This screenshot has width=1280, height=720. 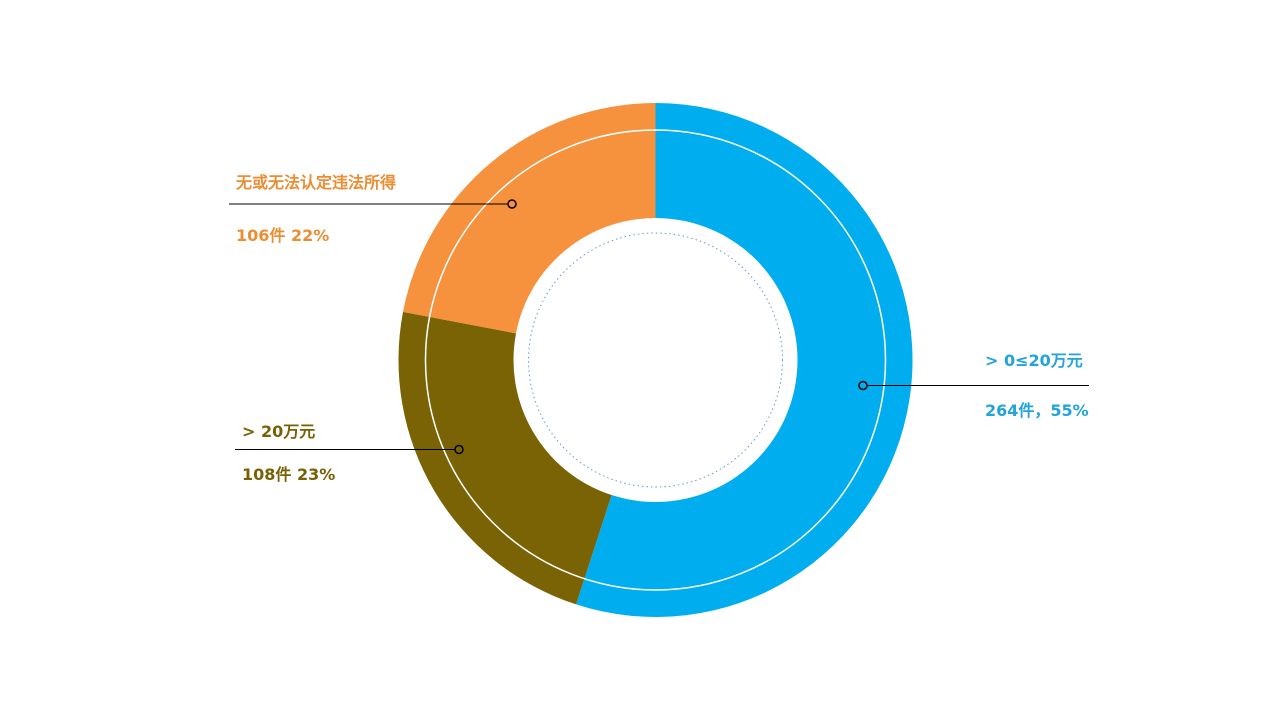 What do you see at coordinates (279, 431) in the screenshot?
I see `callout-label-olive: > 20万元` at bounding box center [279, 431].